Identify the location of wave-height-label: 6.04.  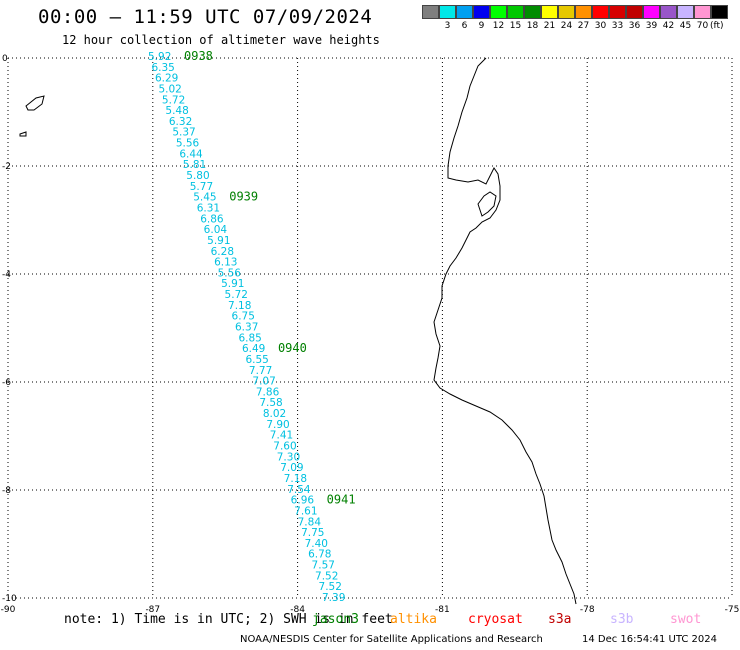
(216, 230).